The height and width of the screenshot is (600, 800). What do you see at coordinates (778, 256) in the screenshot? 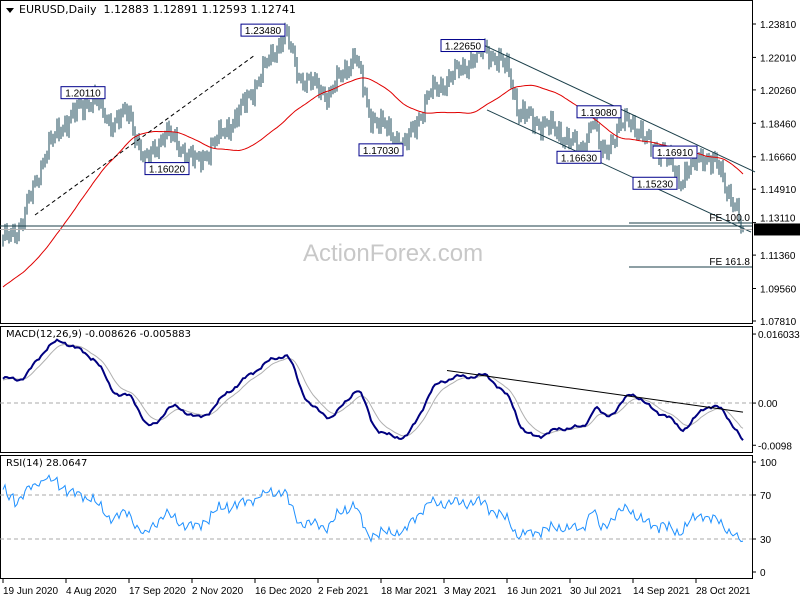
I see `price-axis-label: 1.11360` at bounding box center [778, 256].